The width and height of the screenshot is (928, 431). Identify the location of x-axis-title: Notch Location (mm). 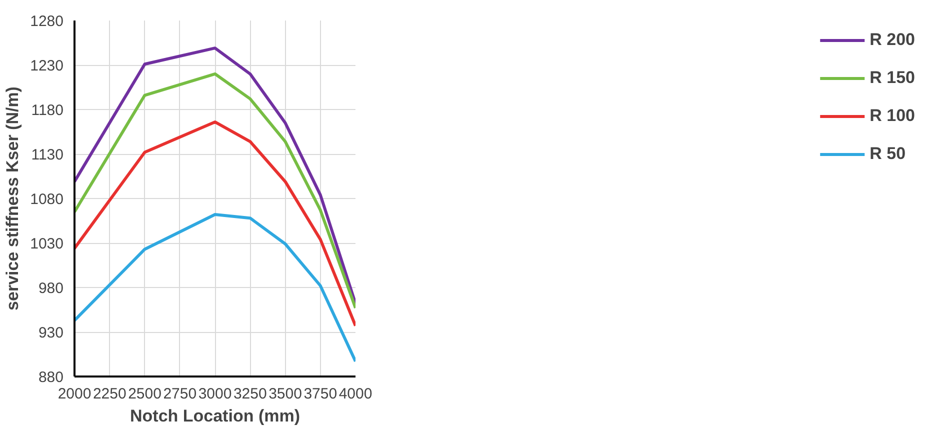
(215, 416).